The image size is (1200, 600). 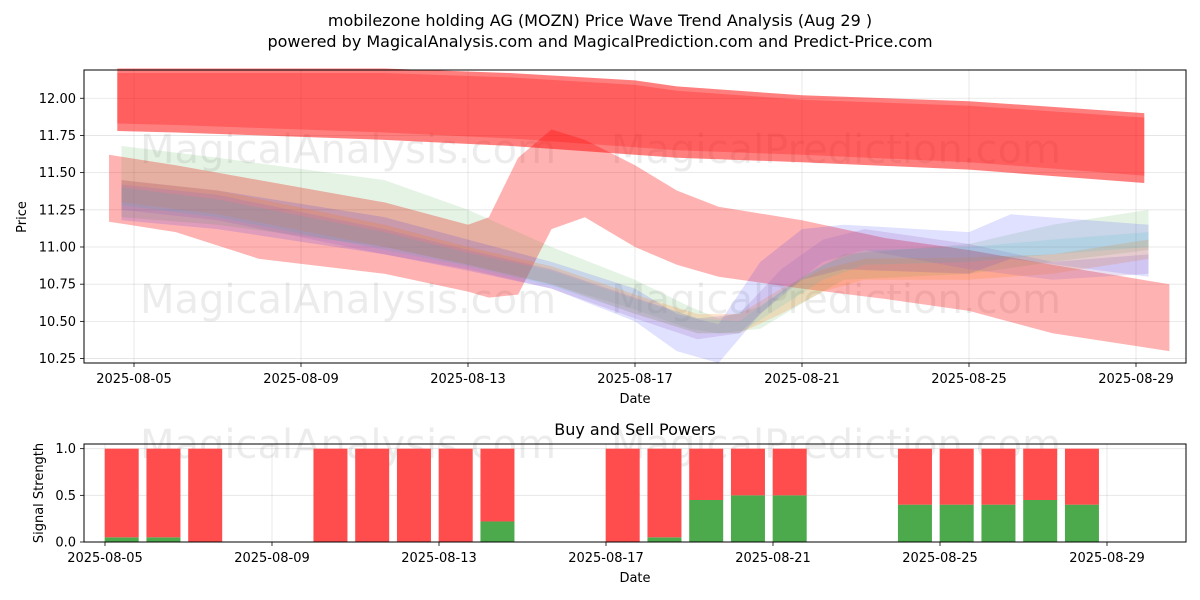 I want to click on price-y-tick-label: 10.50, so click(x=57, y=322).